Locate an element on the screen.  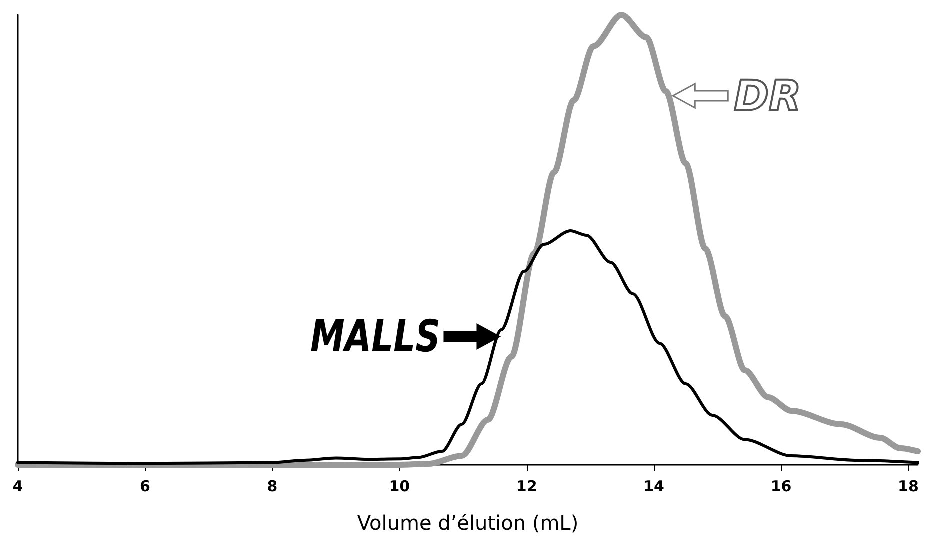
x-tick-label: 18 is located at coordinates (908, 487).